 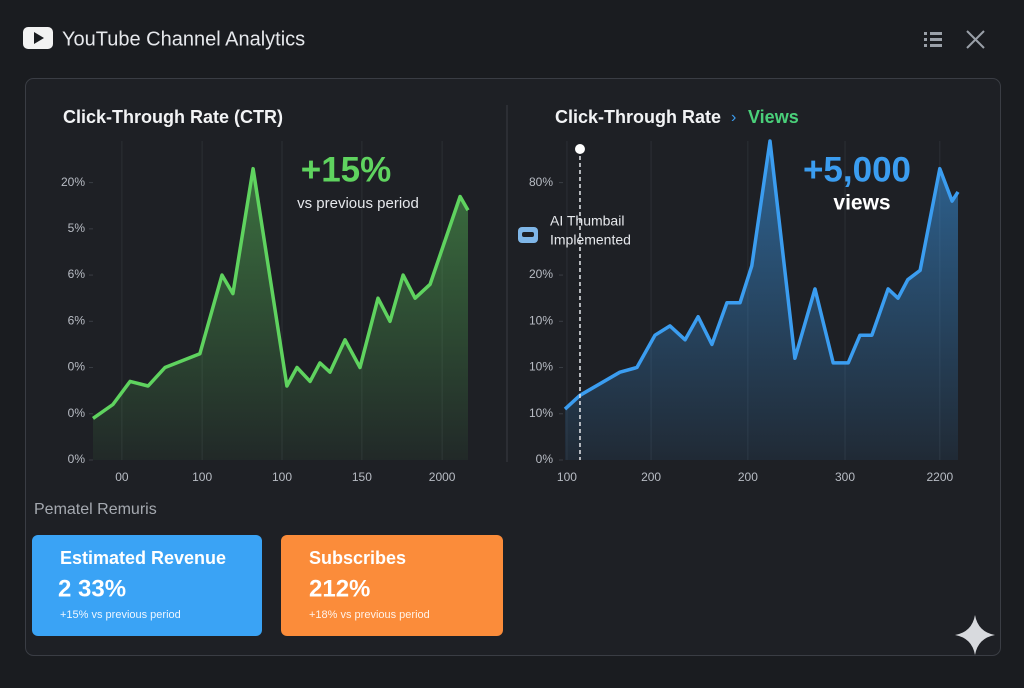 I want to click on card-note: +15% vs previous period, so click(x=120, y=615).